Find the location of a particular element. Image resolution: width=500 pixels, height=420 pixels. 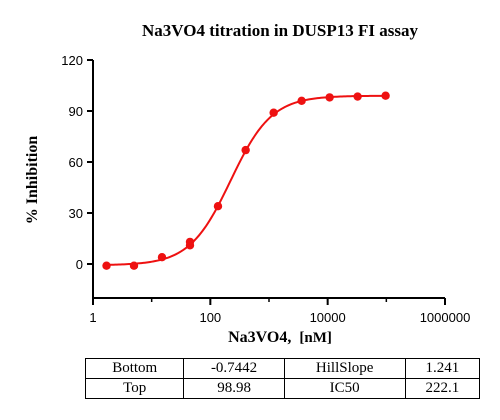

y-tick-label: 60 is located at coordinates (76, 162).